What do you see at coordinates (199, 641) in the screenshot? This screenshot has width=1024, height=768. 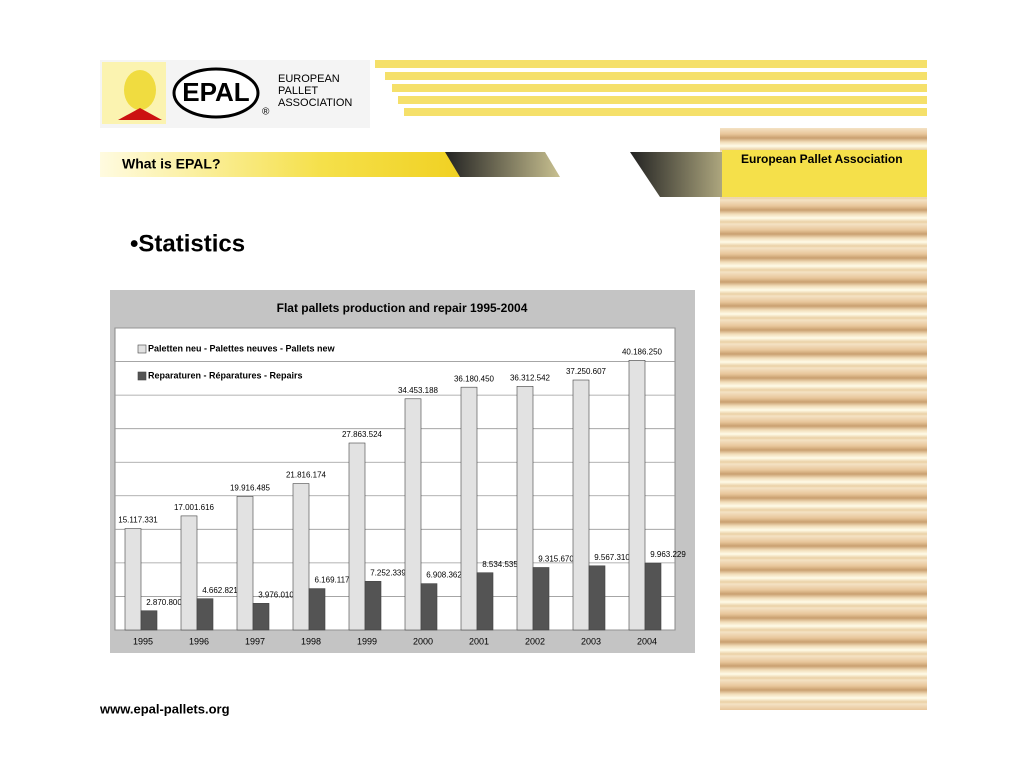 I see `x-tick-label: 1996` at bounding box center [199, 641].